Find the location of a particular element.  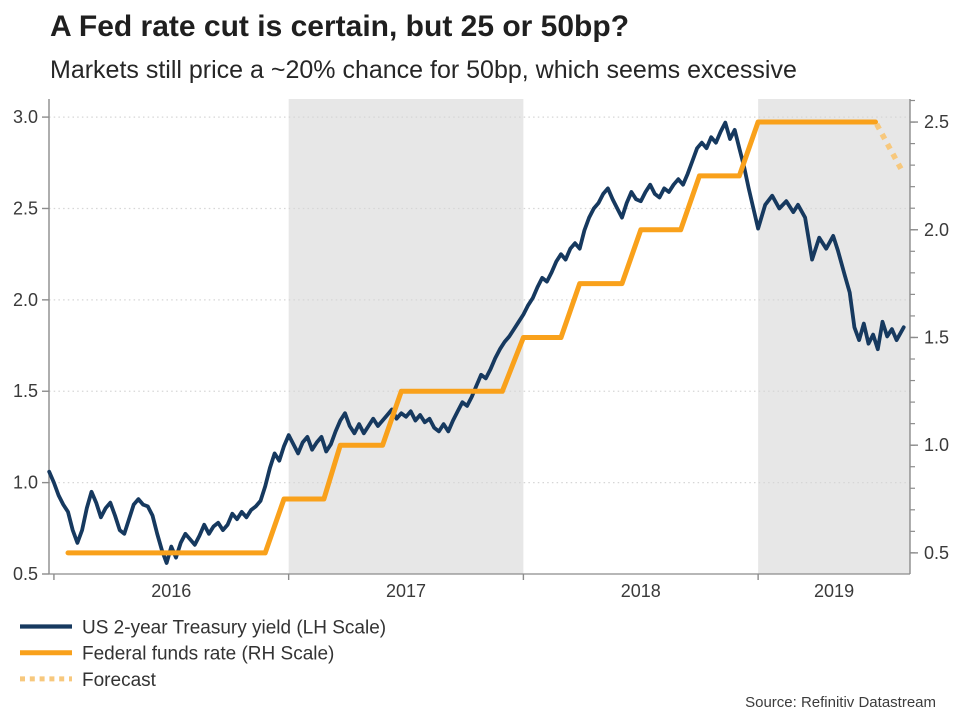

right-axis-tick-label: 0.5 is located at coordinates (936, 553).